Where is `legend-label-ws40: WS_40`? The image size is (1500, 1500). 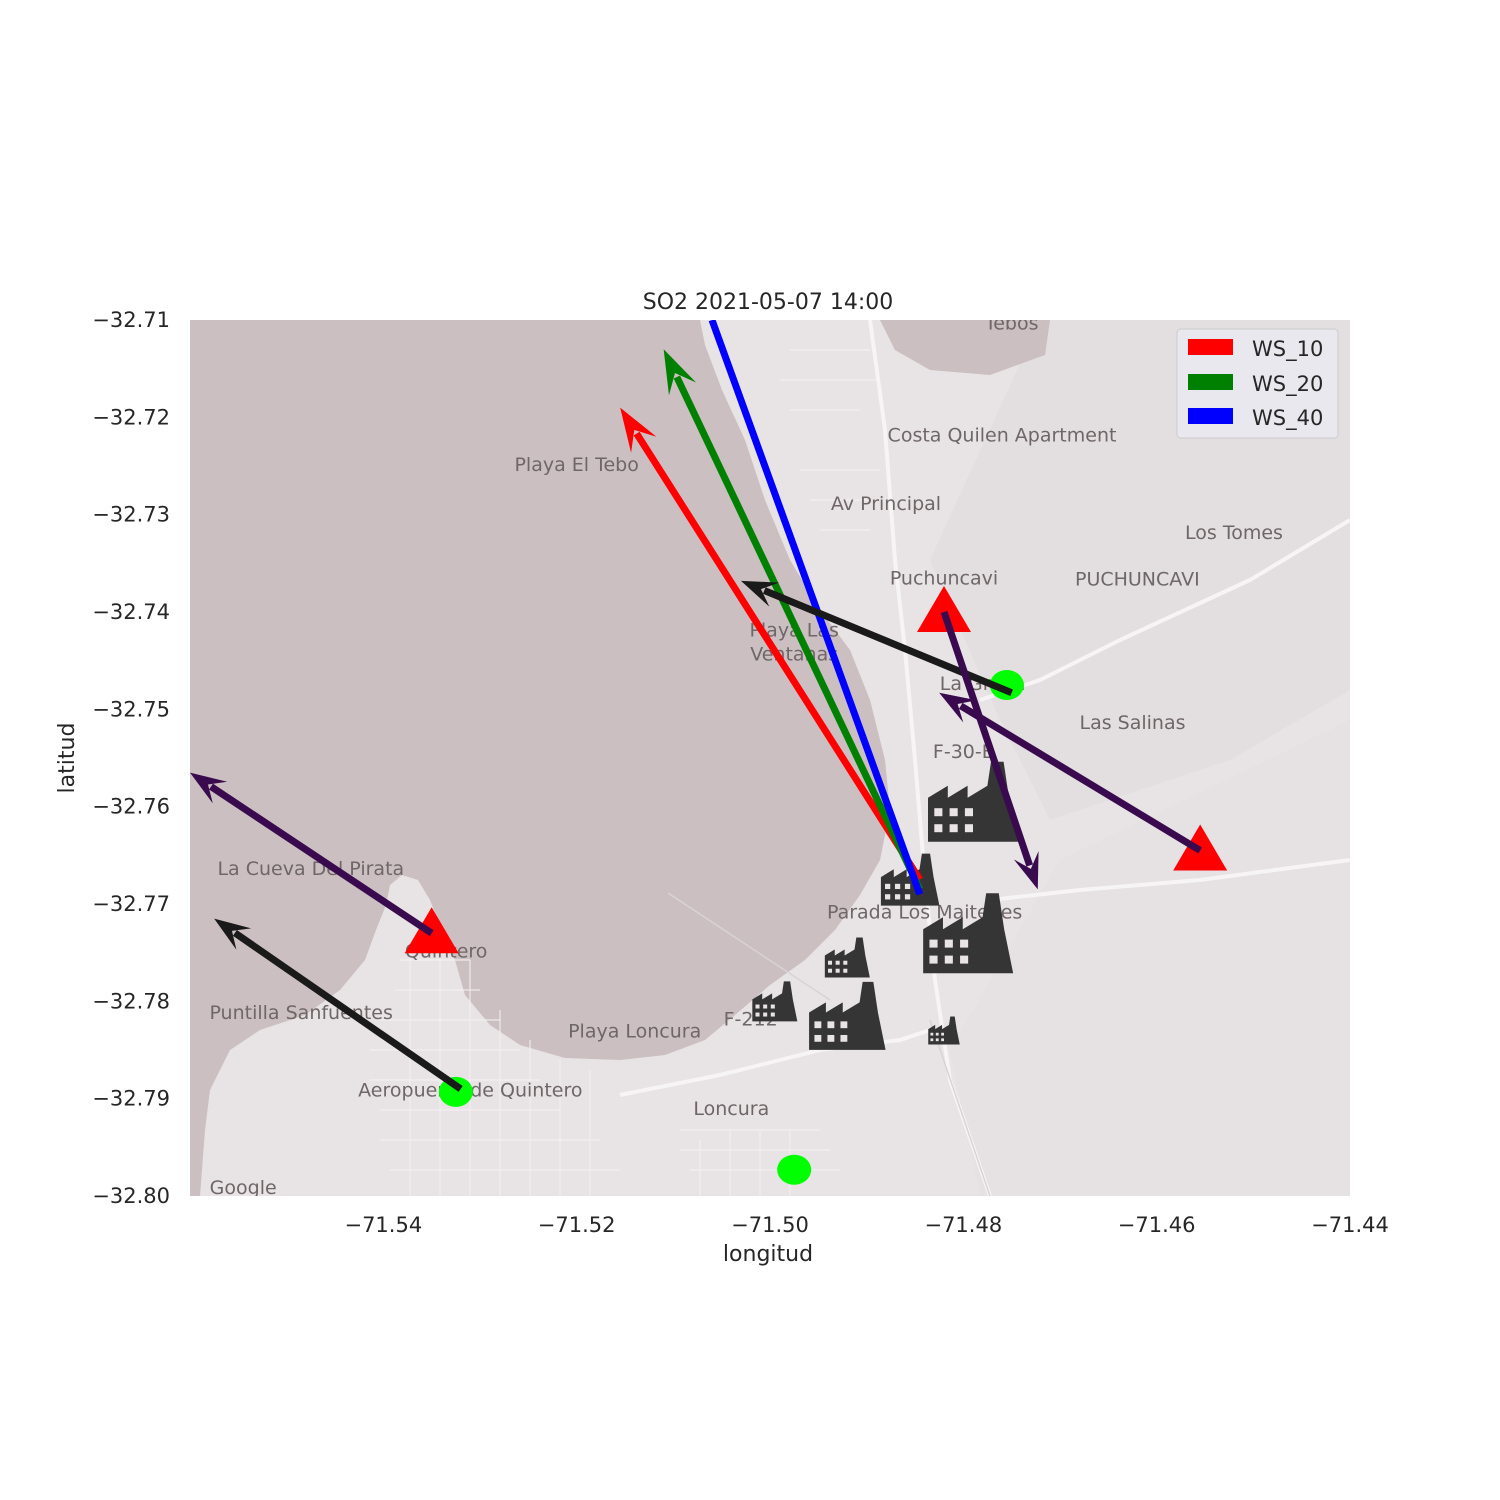
legend-label-ws40: WS_40 is located at coordinates (1287, 418).